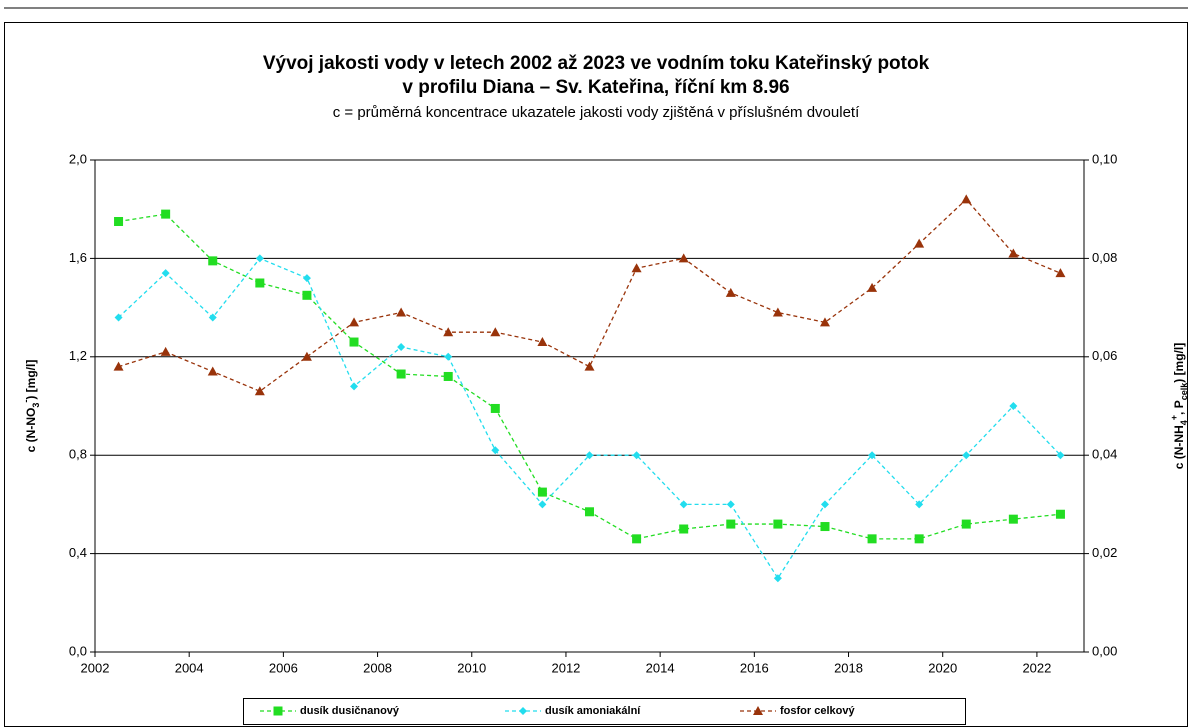 The width and height of the screenshot is (1192, 728). Describe the element at coordinates (31, 430) in the screenshot. I see `axis-label-part: c (N-NO` at that location.